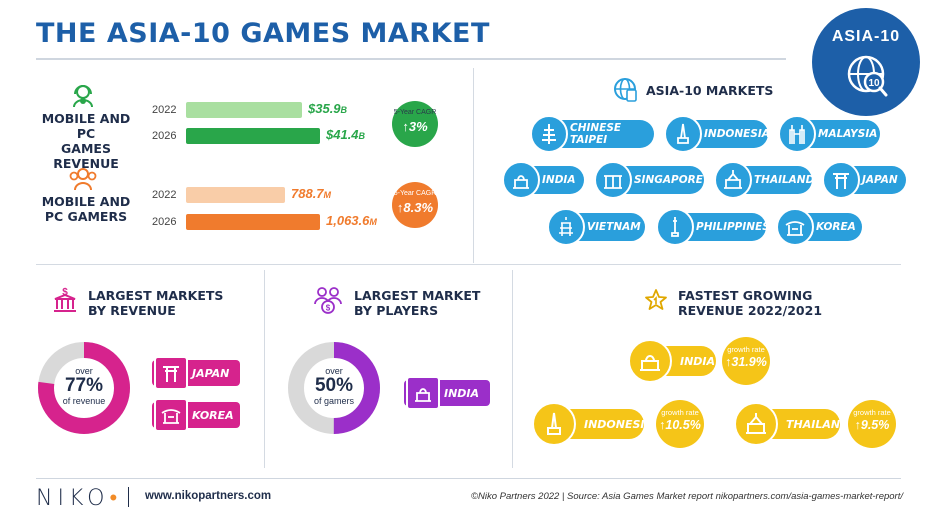 Image resolution: width=937 pixels, height=527 pixels. I want to click on revenue-bar-2022, so click(244, 110).